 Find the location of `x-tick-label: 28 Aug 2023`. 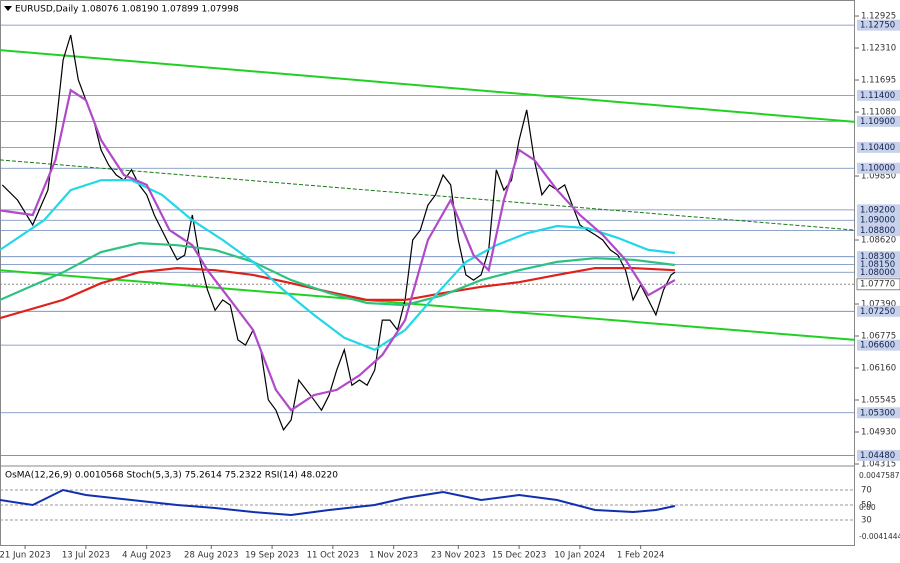

x-tick-label: 28 Aug 2023 is located at coordinates (211, 556).